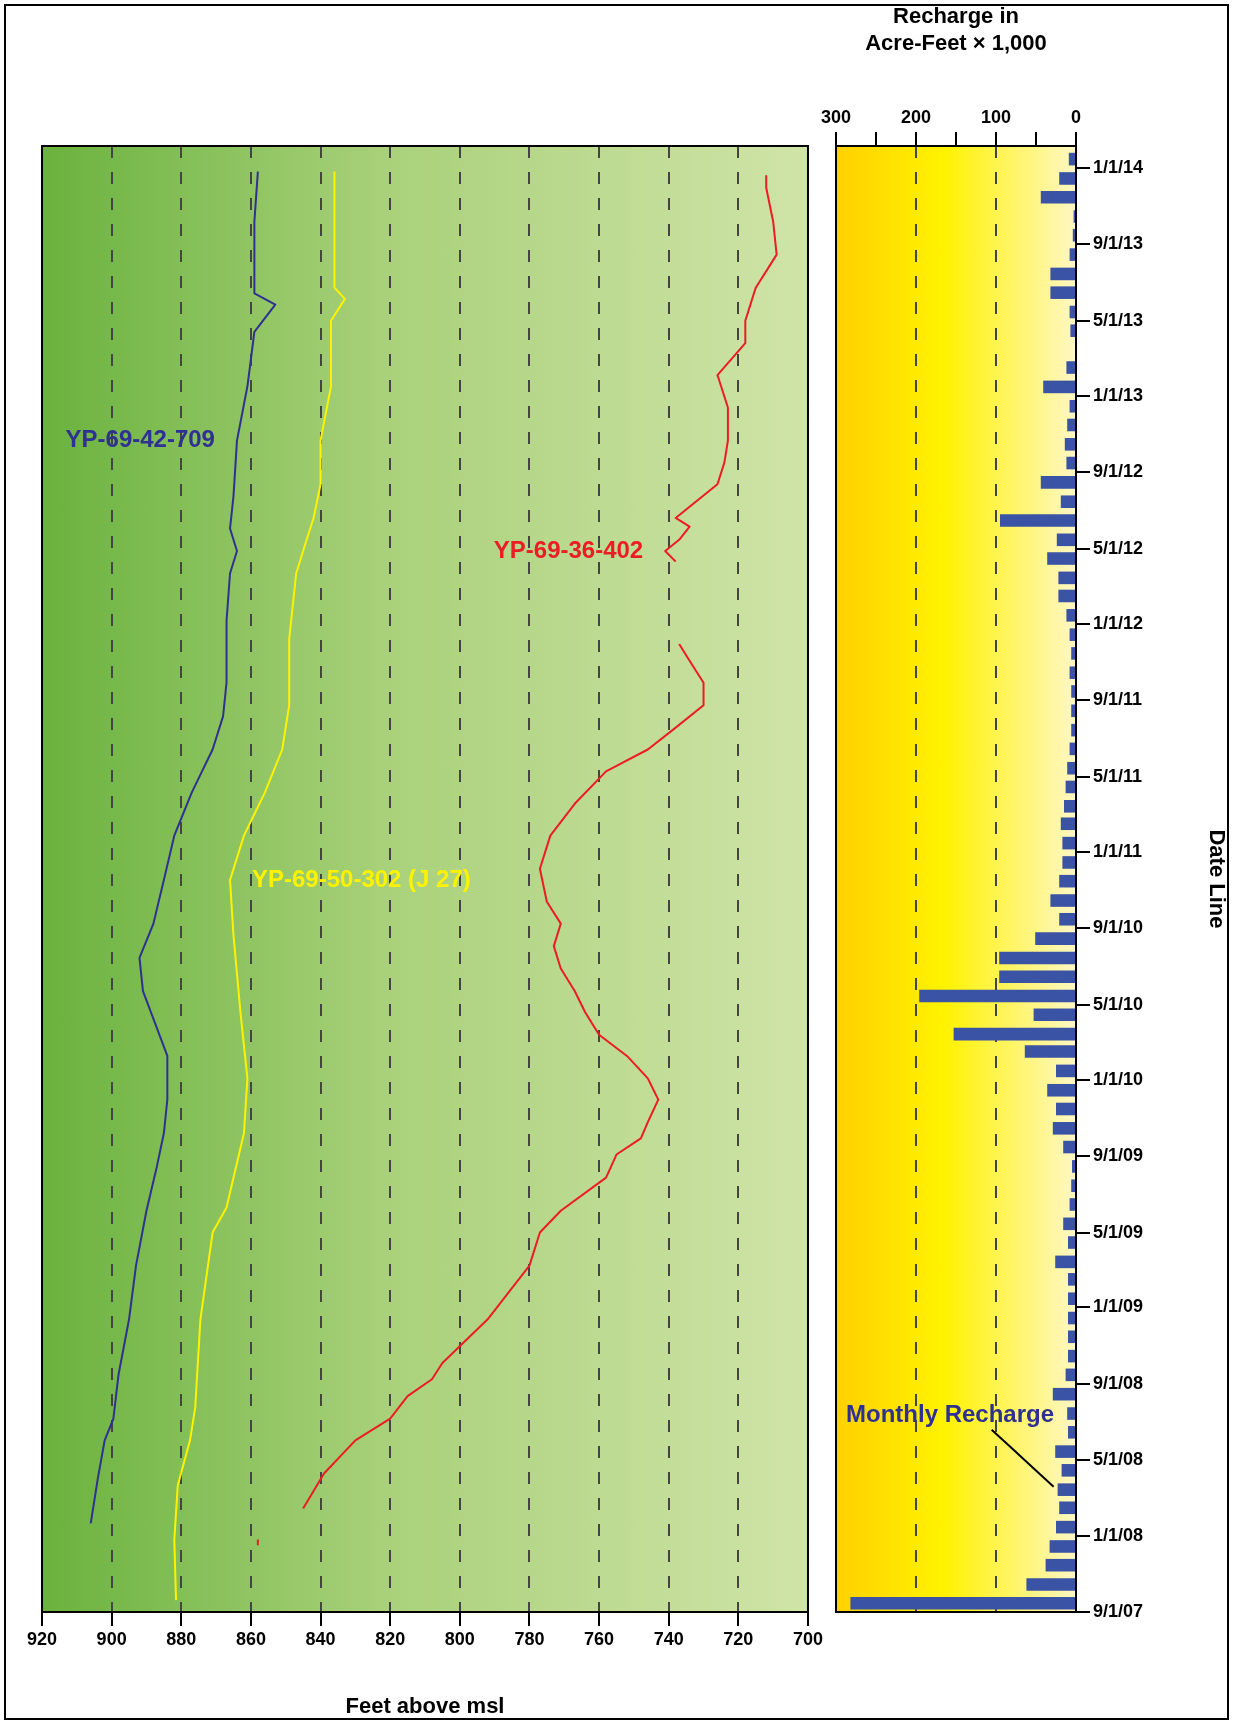 This screenshot has width=1233, height=1724. What do you see at coordinates (956, 29) in the screenshot?
I see `x-axis-title: Recharge in Acre-Feet × 1,000` at bounding box center [956, 29].